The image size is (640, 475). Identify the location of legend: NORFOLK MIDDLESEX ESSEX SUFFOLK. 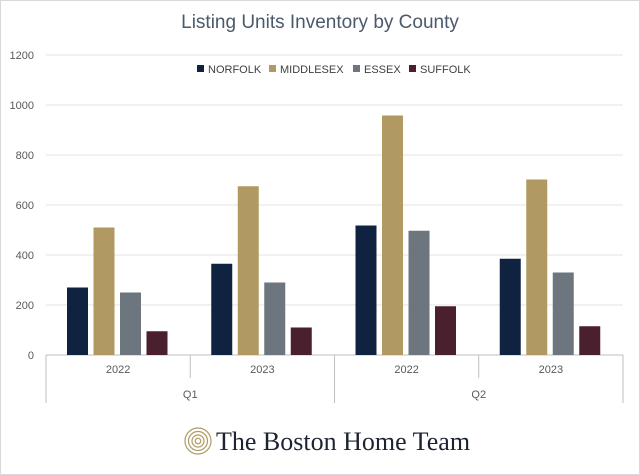
(334, 70).